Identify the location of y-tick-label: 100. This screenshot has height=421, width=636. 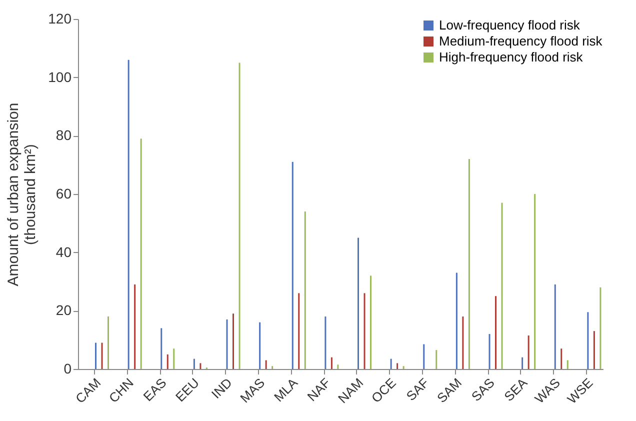
(60, 76).